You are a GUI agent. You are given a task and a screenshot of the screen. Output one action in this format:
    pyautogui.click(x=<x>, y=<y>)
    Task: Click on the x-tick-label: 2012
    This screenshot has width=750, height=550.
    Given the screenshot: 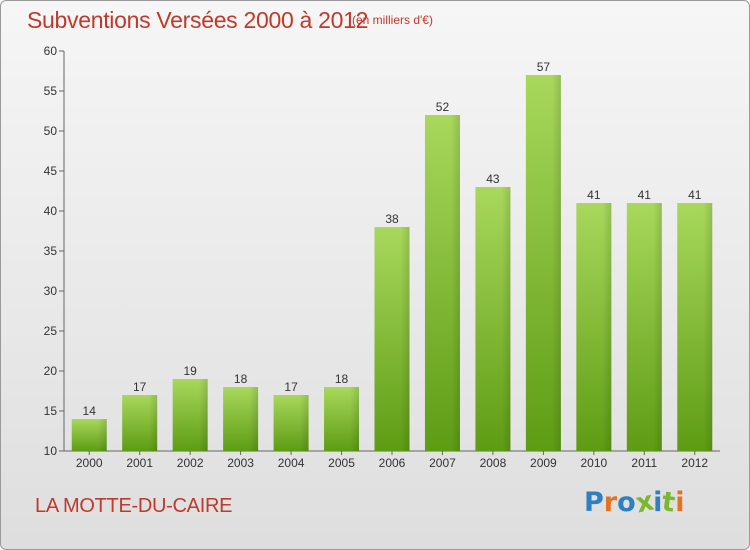 What is the action you would take?
    pyautogui.click(x=694, y=463)
    